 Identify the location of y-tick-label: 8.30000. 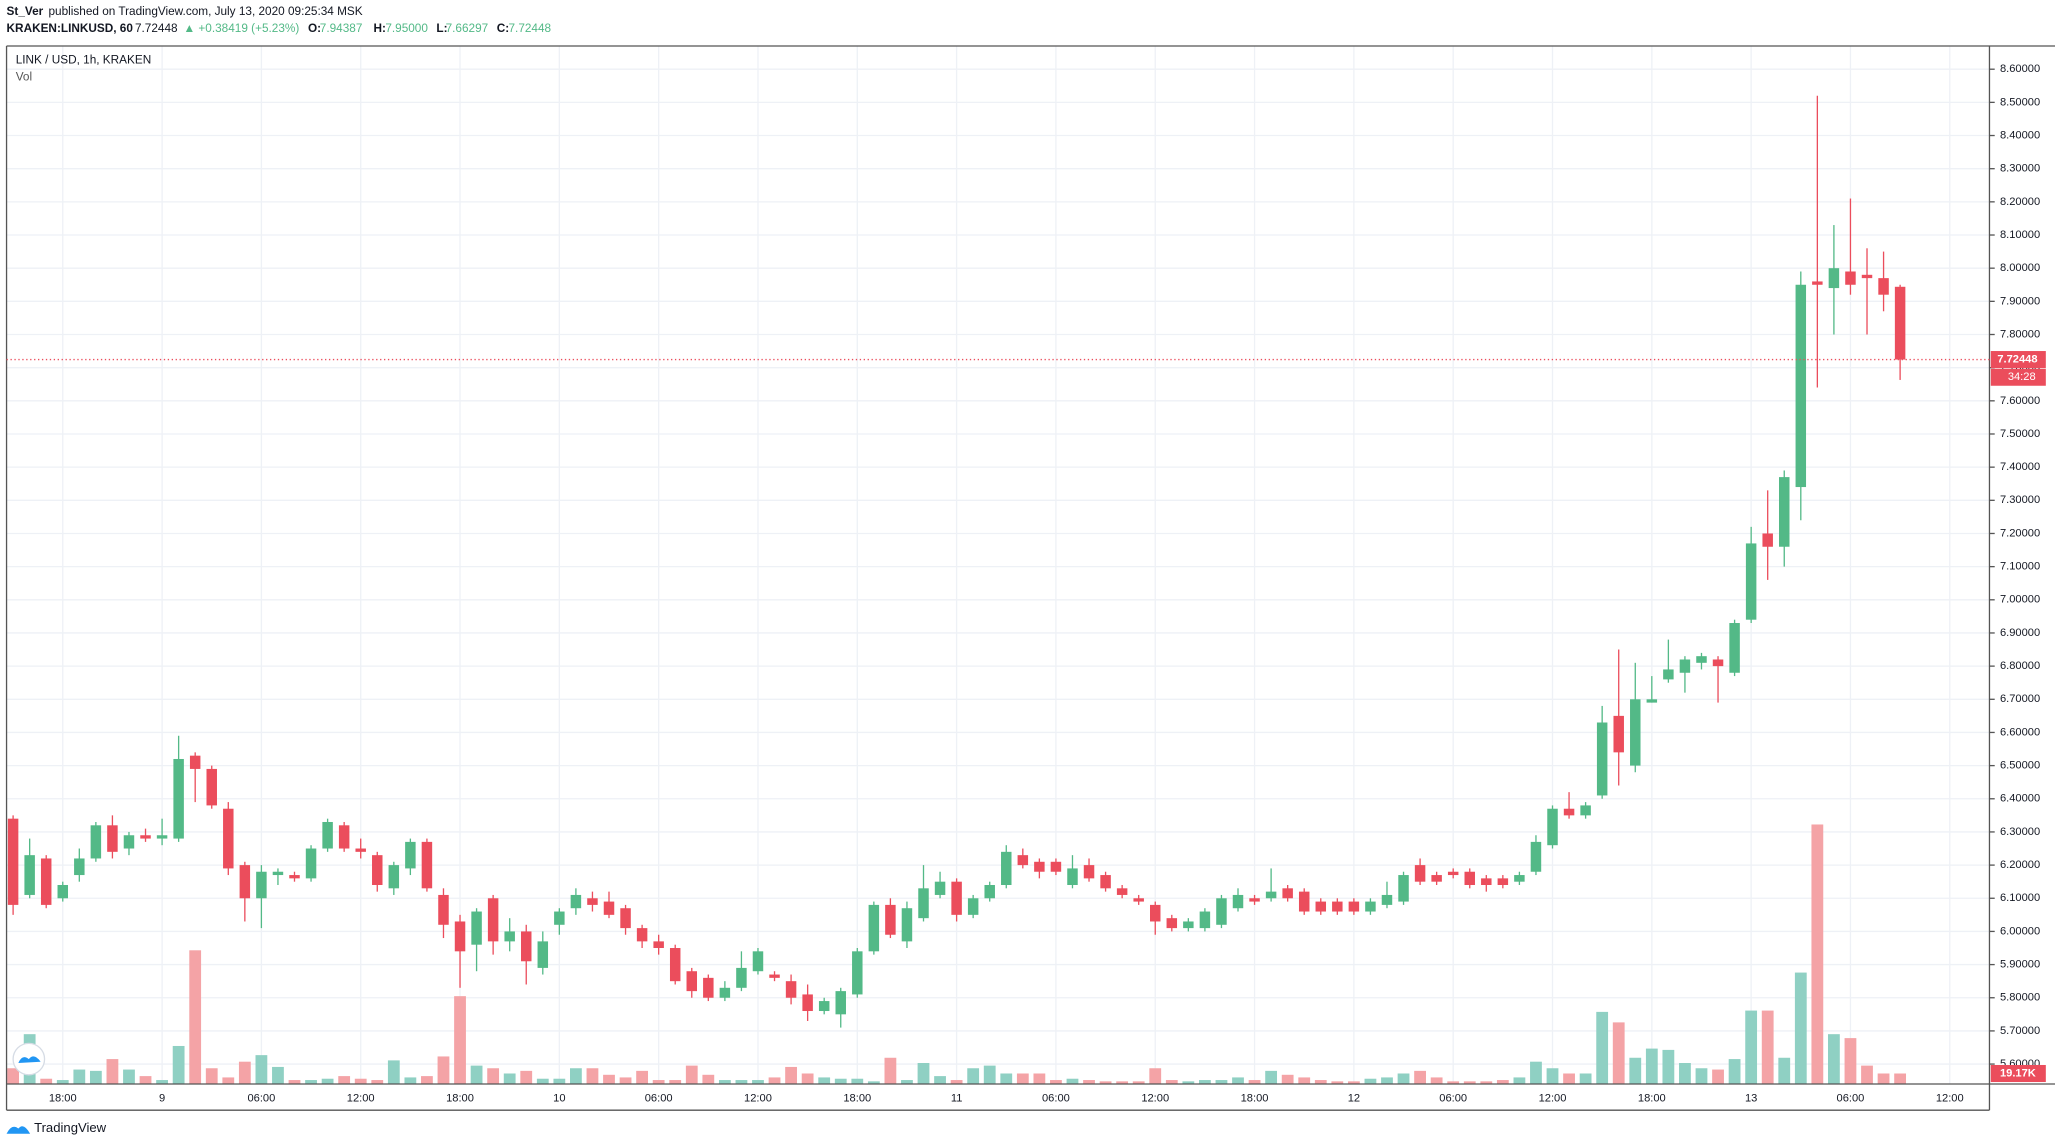
(2020, 169).